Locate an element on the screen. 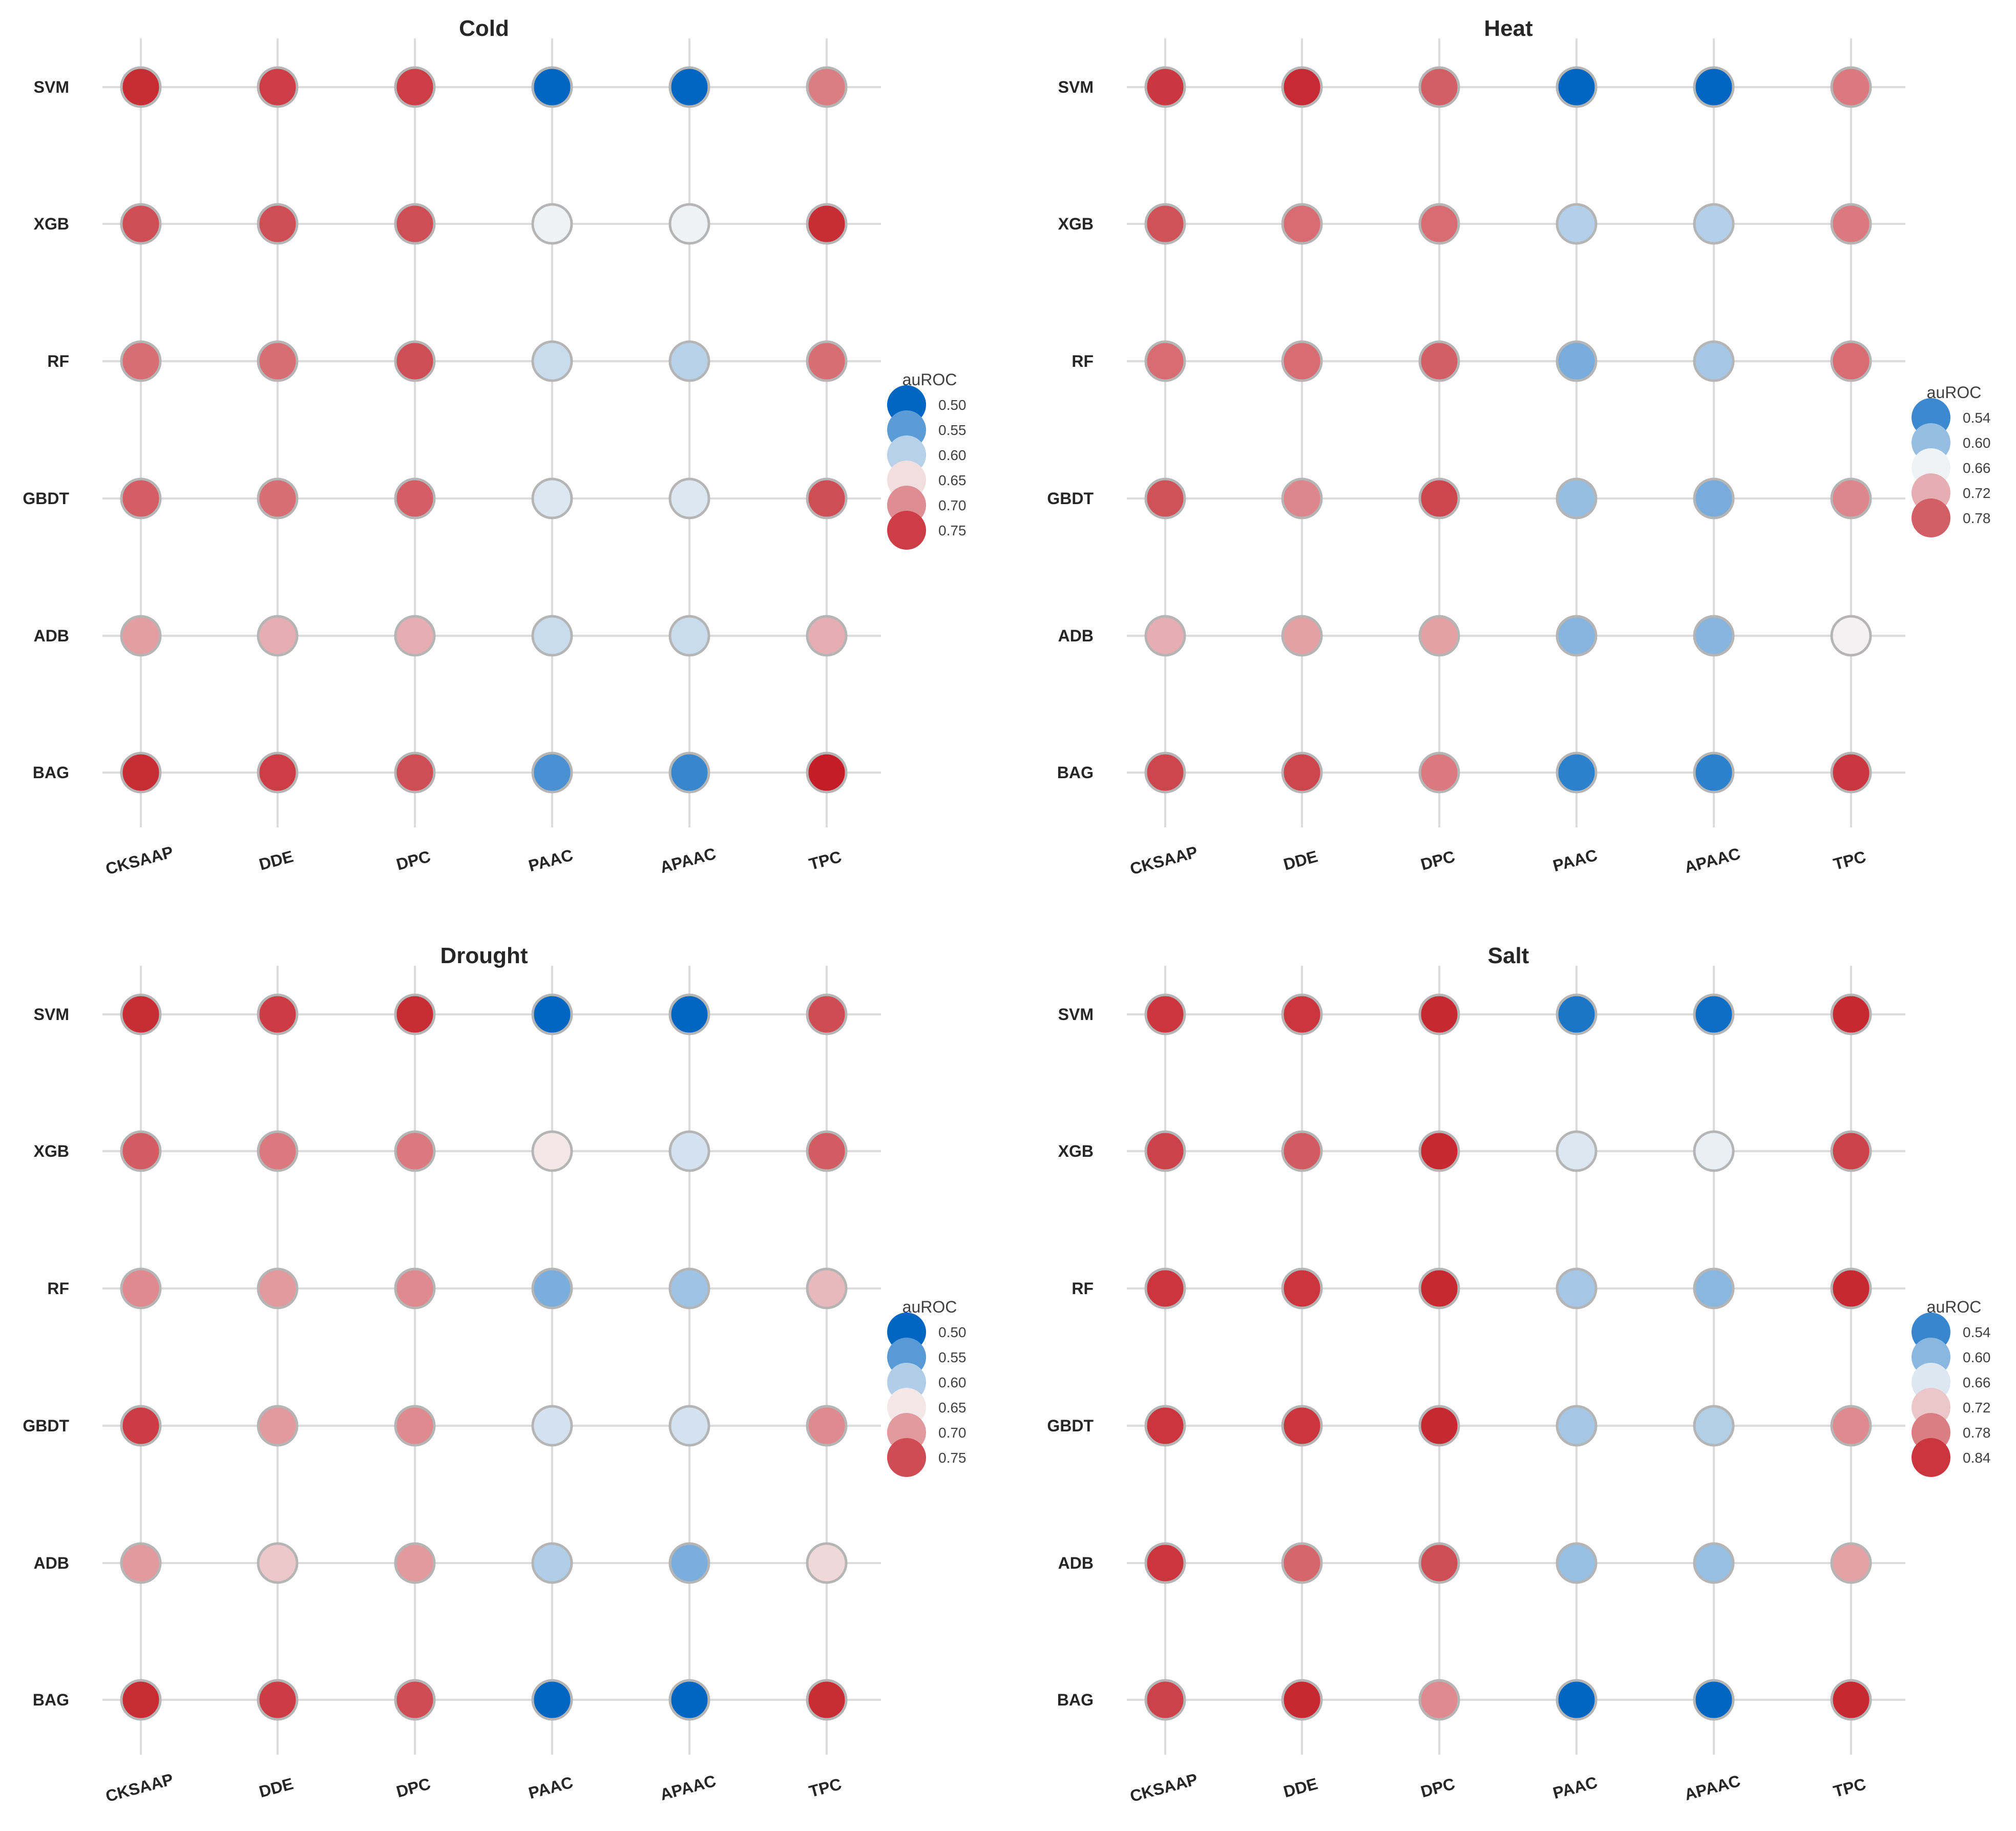 This screenshot has width=2016, height=1831. legend-label: 0.66 is located at coordinates (1977, 1382).